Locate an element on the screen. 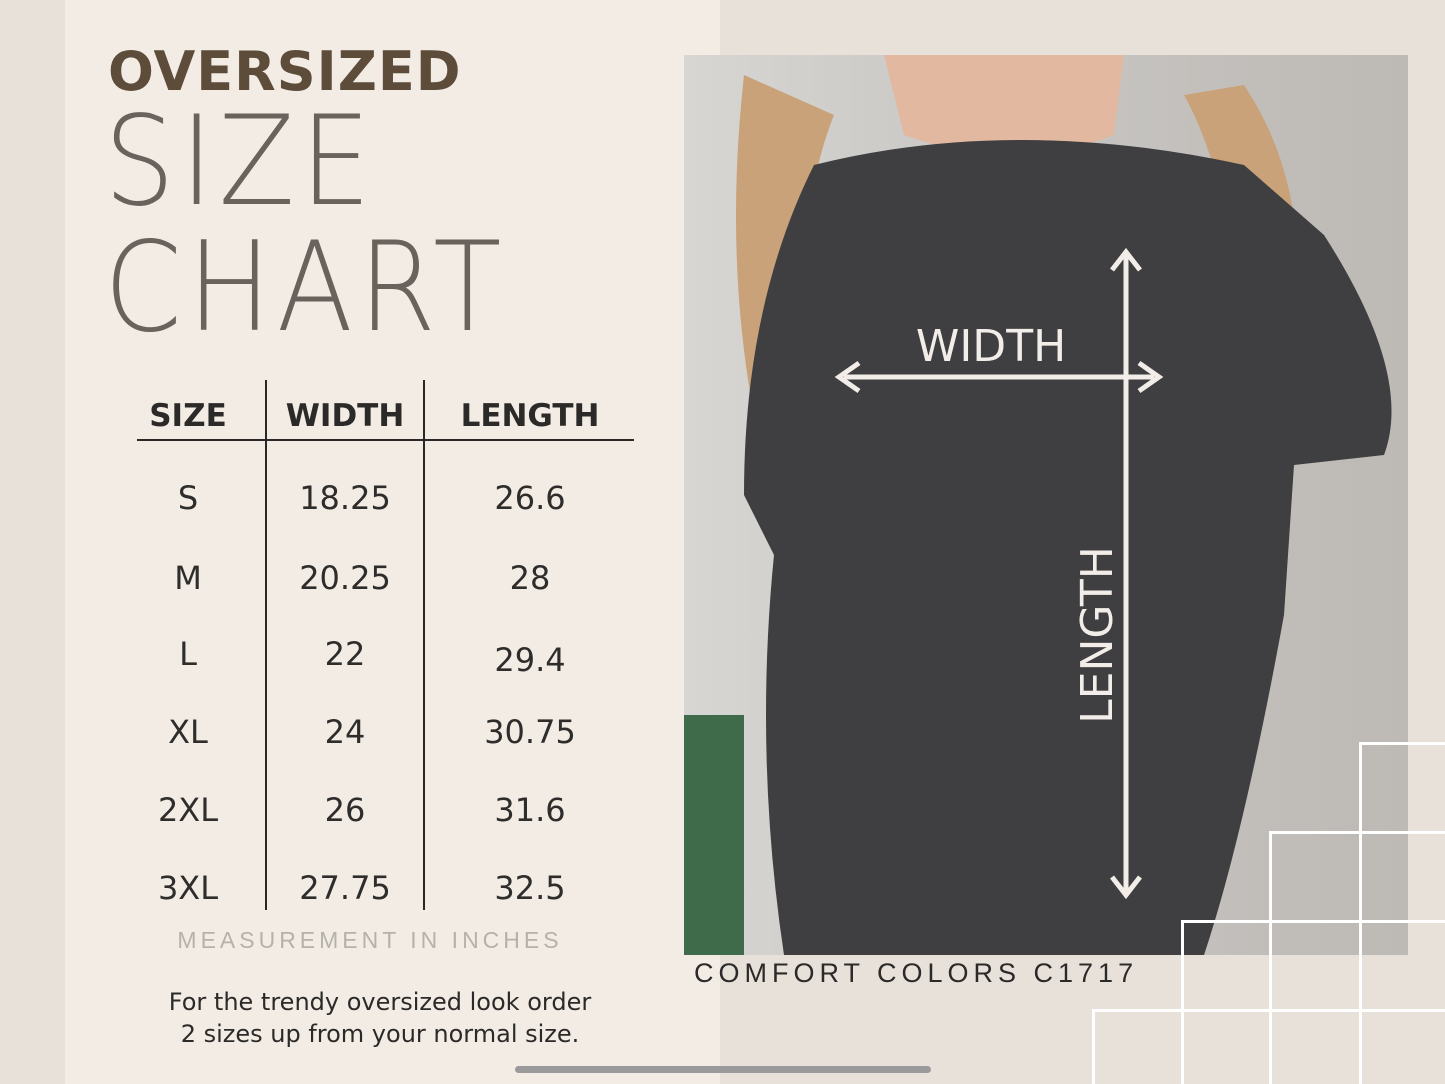 Image resolution: width=1445 pixels, height=1084 pixels. brand-label: COMFORT COLORS C1717 is located at coordinates (916, 973).